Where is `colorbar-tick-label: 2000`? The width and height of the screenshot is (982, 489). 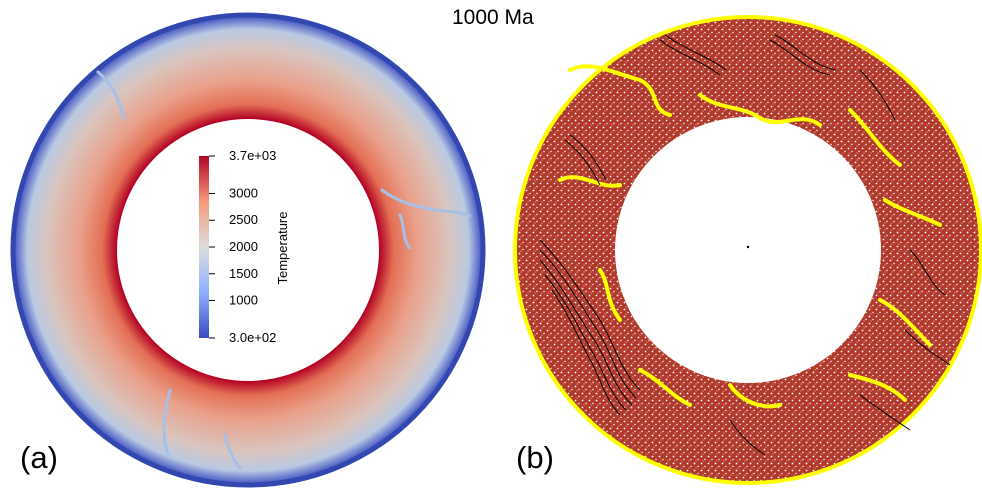
colorbar-tick-label: 2000 is located at coordinates (243, 246).